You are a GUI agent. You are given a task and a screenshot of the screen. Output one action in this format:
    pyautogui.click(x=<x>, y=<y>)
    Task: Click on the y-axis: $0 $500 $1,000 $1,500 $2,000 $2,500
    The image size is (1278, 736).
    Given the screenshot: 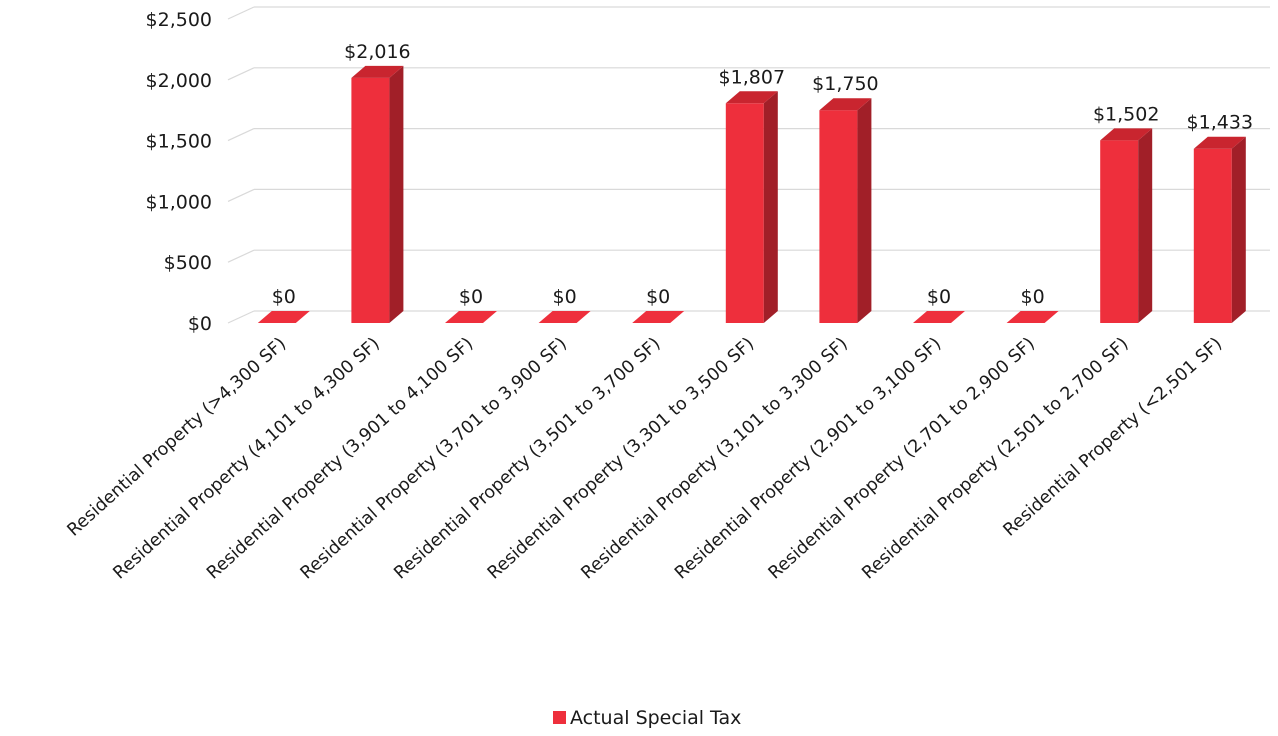 What is the action you would take?
    pyautogui.click(x=179, y=172)
    